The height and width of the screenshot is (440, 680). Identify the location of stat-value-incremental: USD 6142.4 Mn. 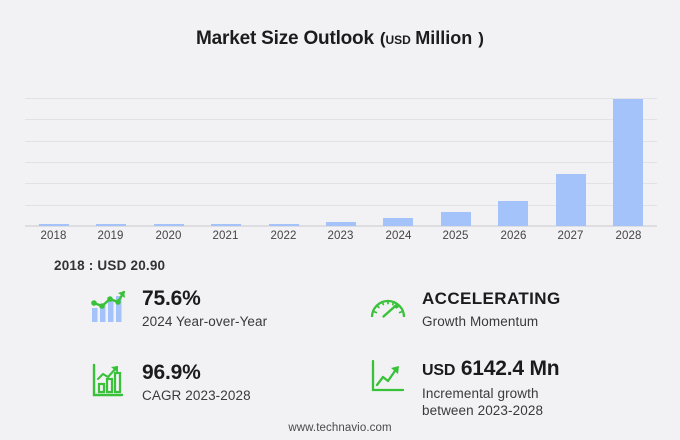
(497, 370).